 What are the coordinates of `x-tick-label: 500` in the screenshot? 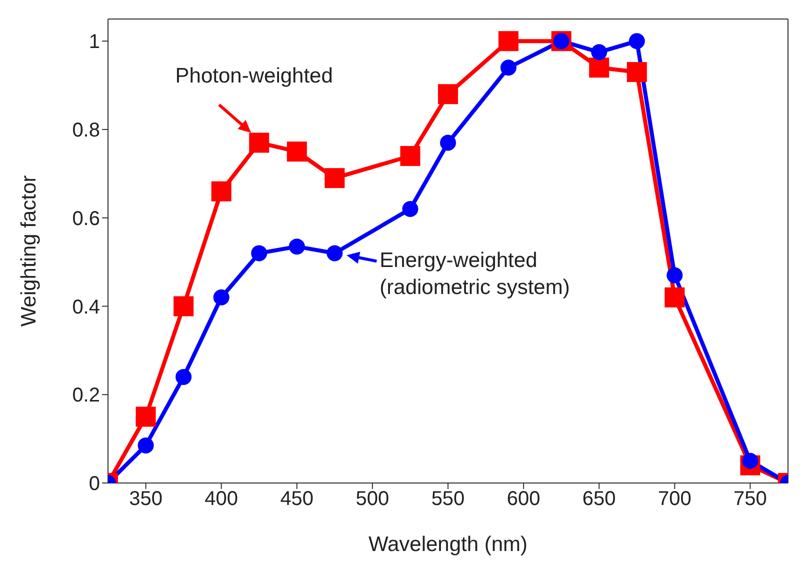 It's located at (373, 499).